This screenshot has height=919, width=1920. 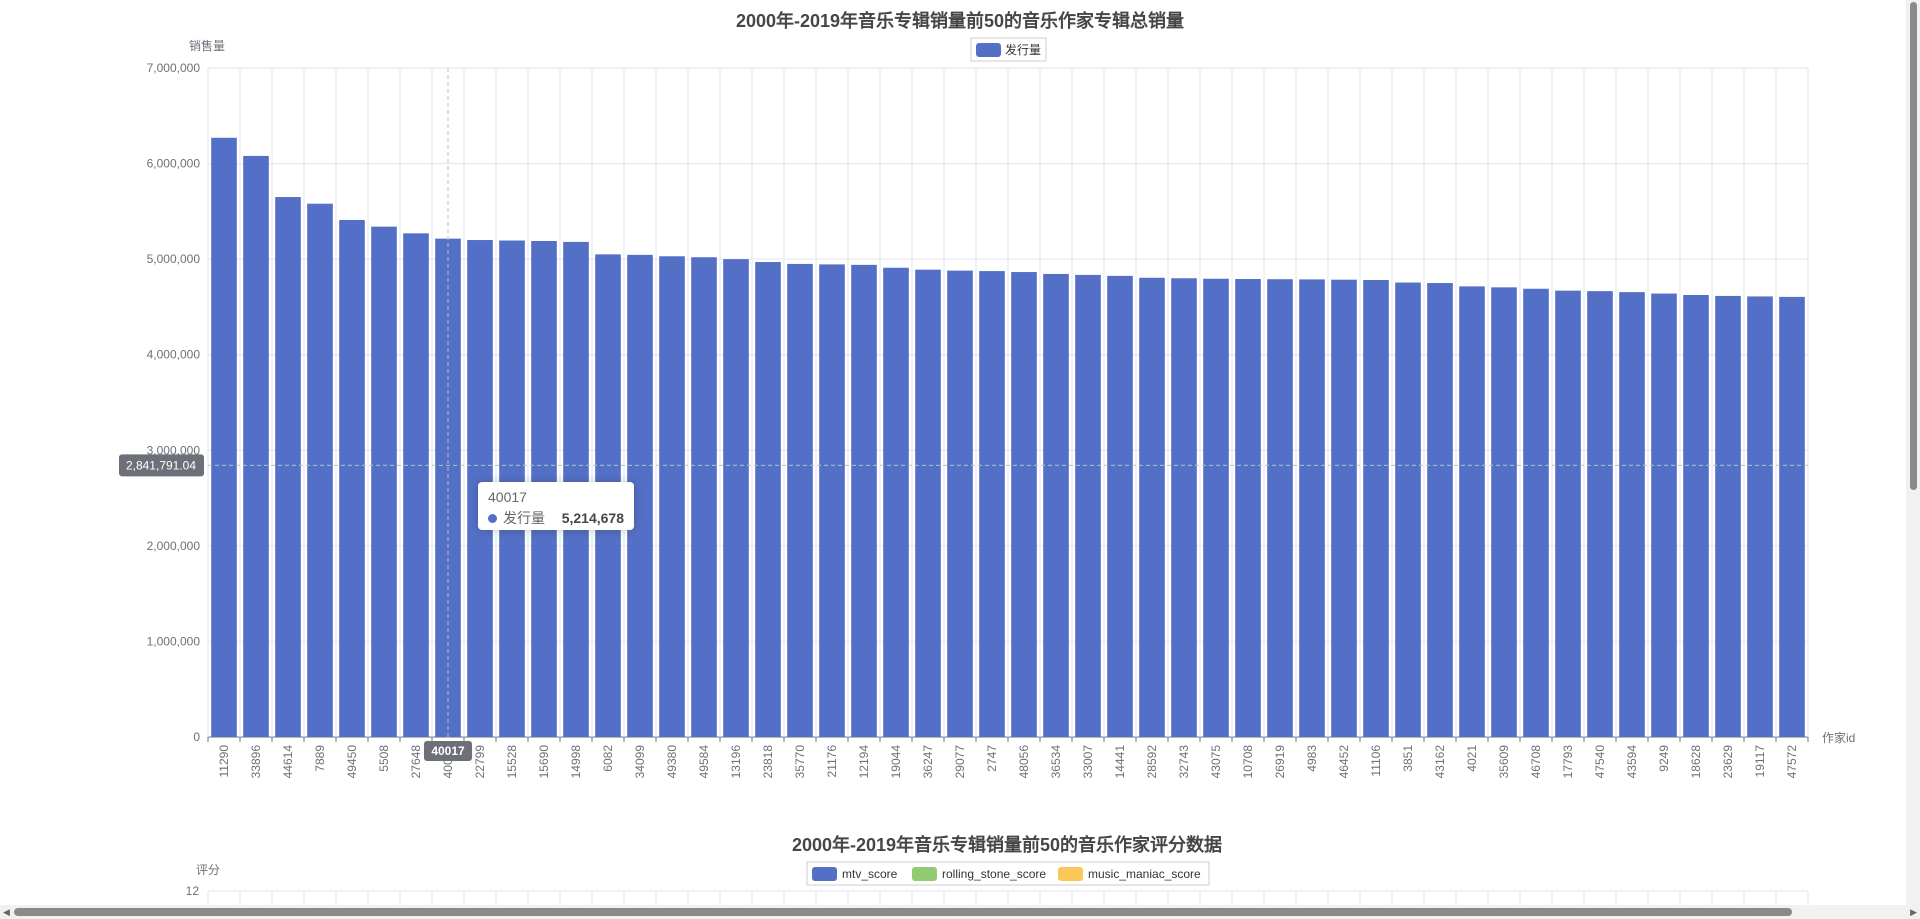 I want to click on chart-title: 2000年-2019年音乐专辑销量前50的音乐作家评分数据, so click(x=1007, y=844).